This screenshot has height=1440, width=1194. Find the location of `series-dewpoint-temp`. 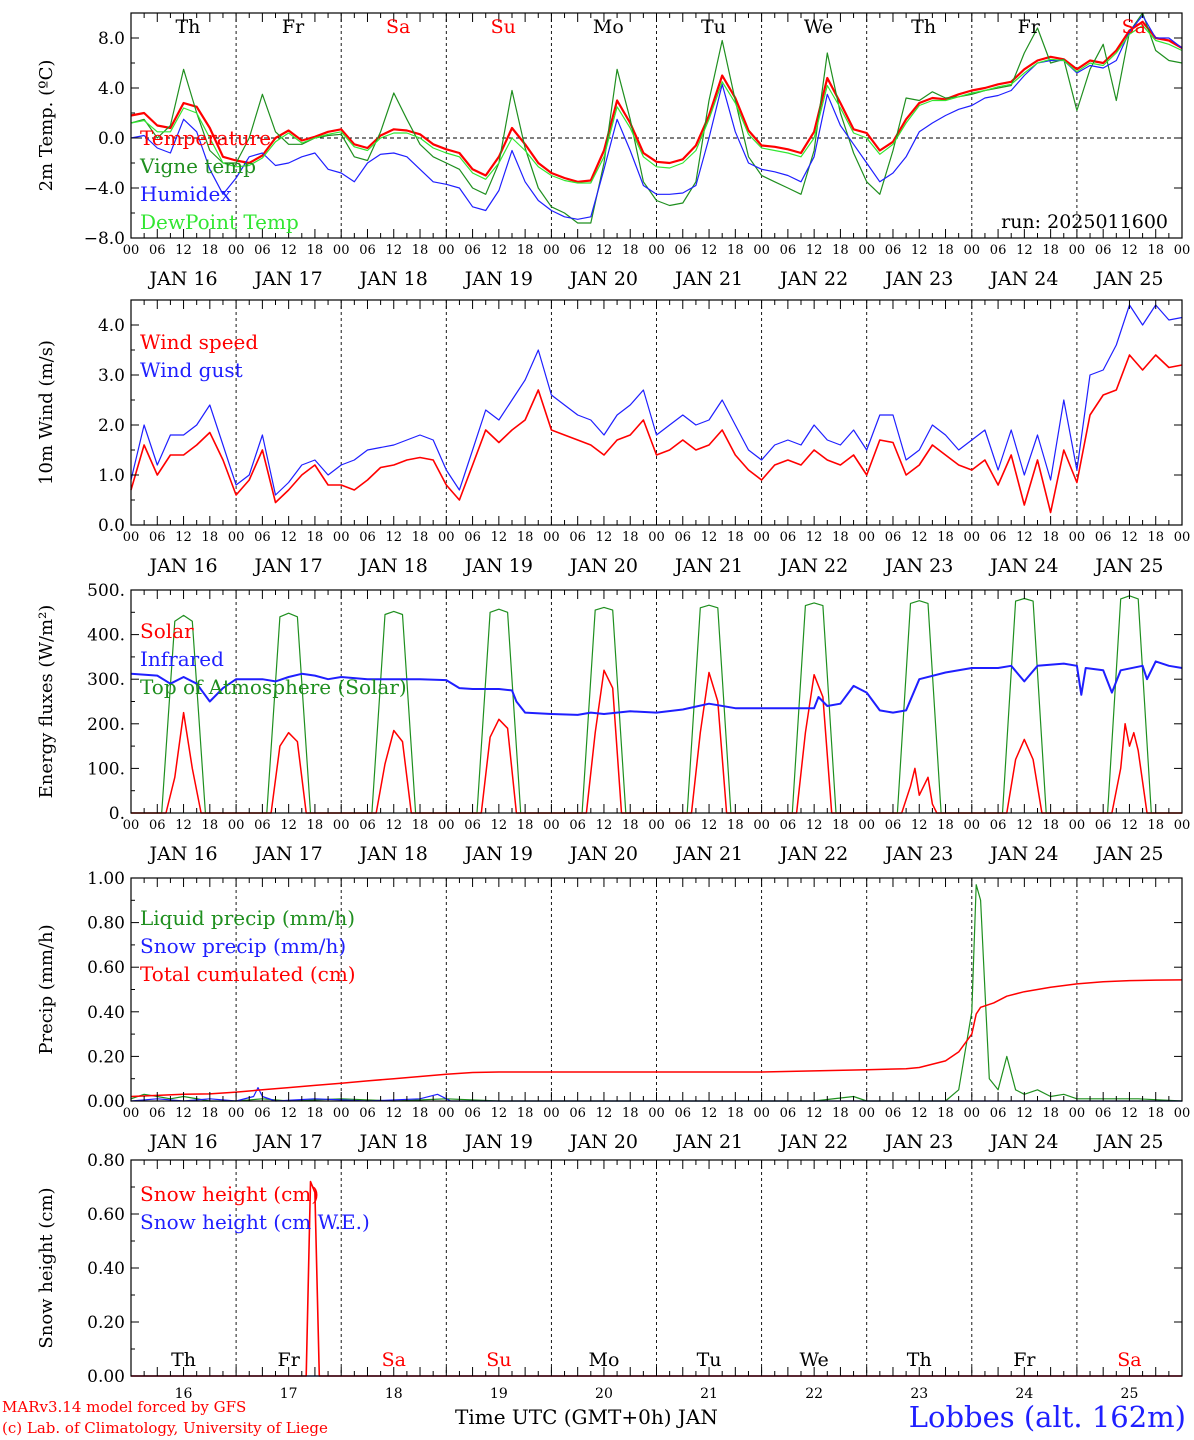

series-dewpoint-temp is located at coordinates (656, 104).